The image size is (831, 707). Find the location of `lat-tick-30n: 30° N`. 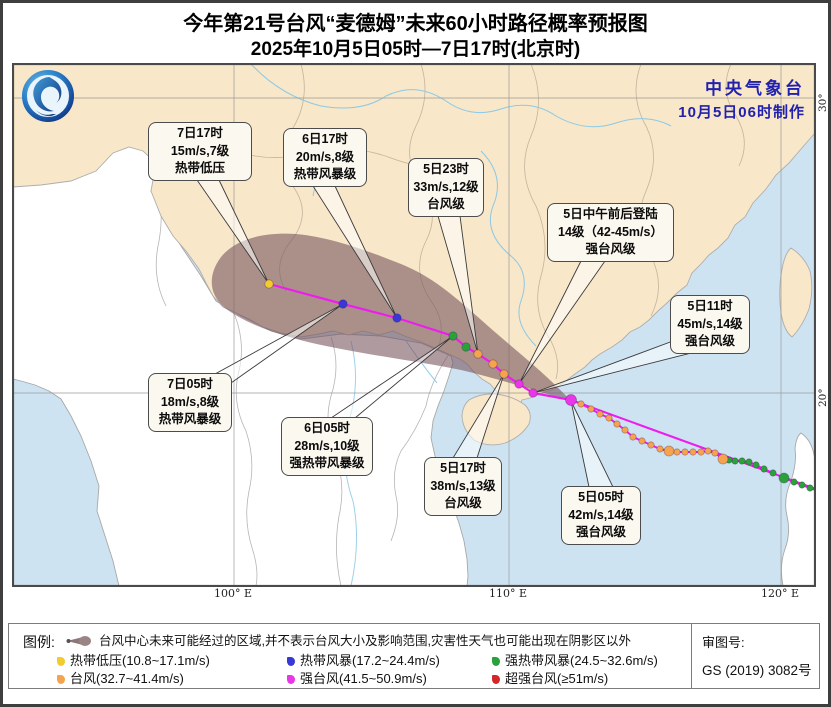

lat-tick-30n: 30° N is located at coordinates (824, 102).